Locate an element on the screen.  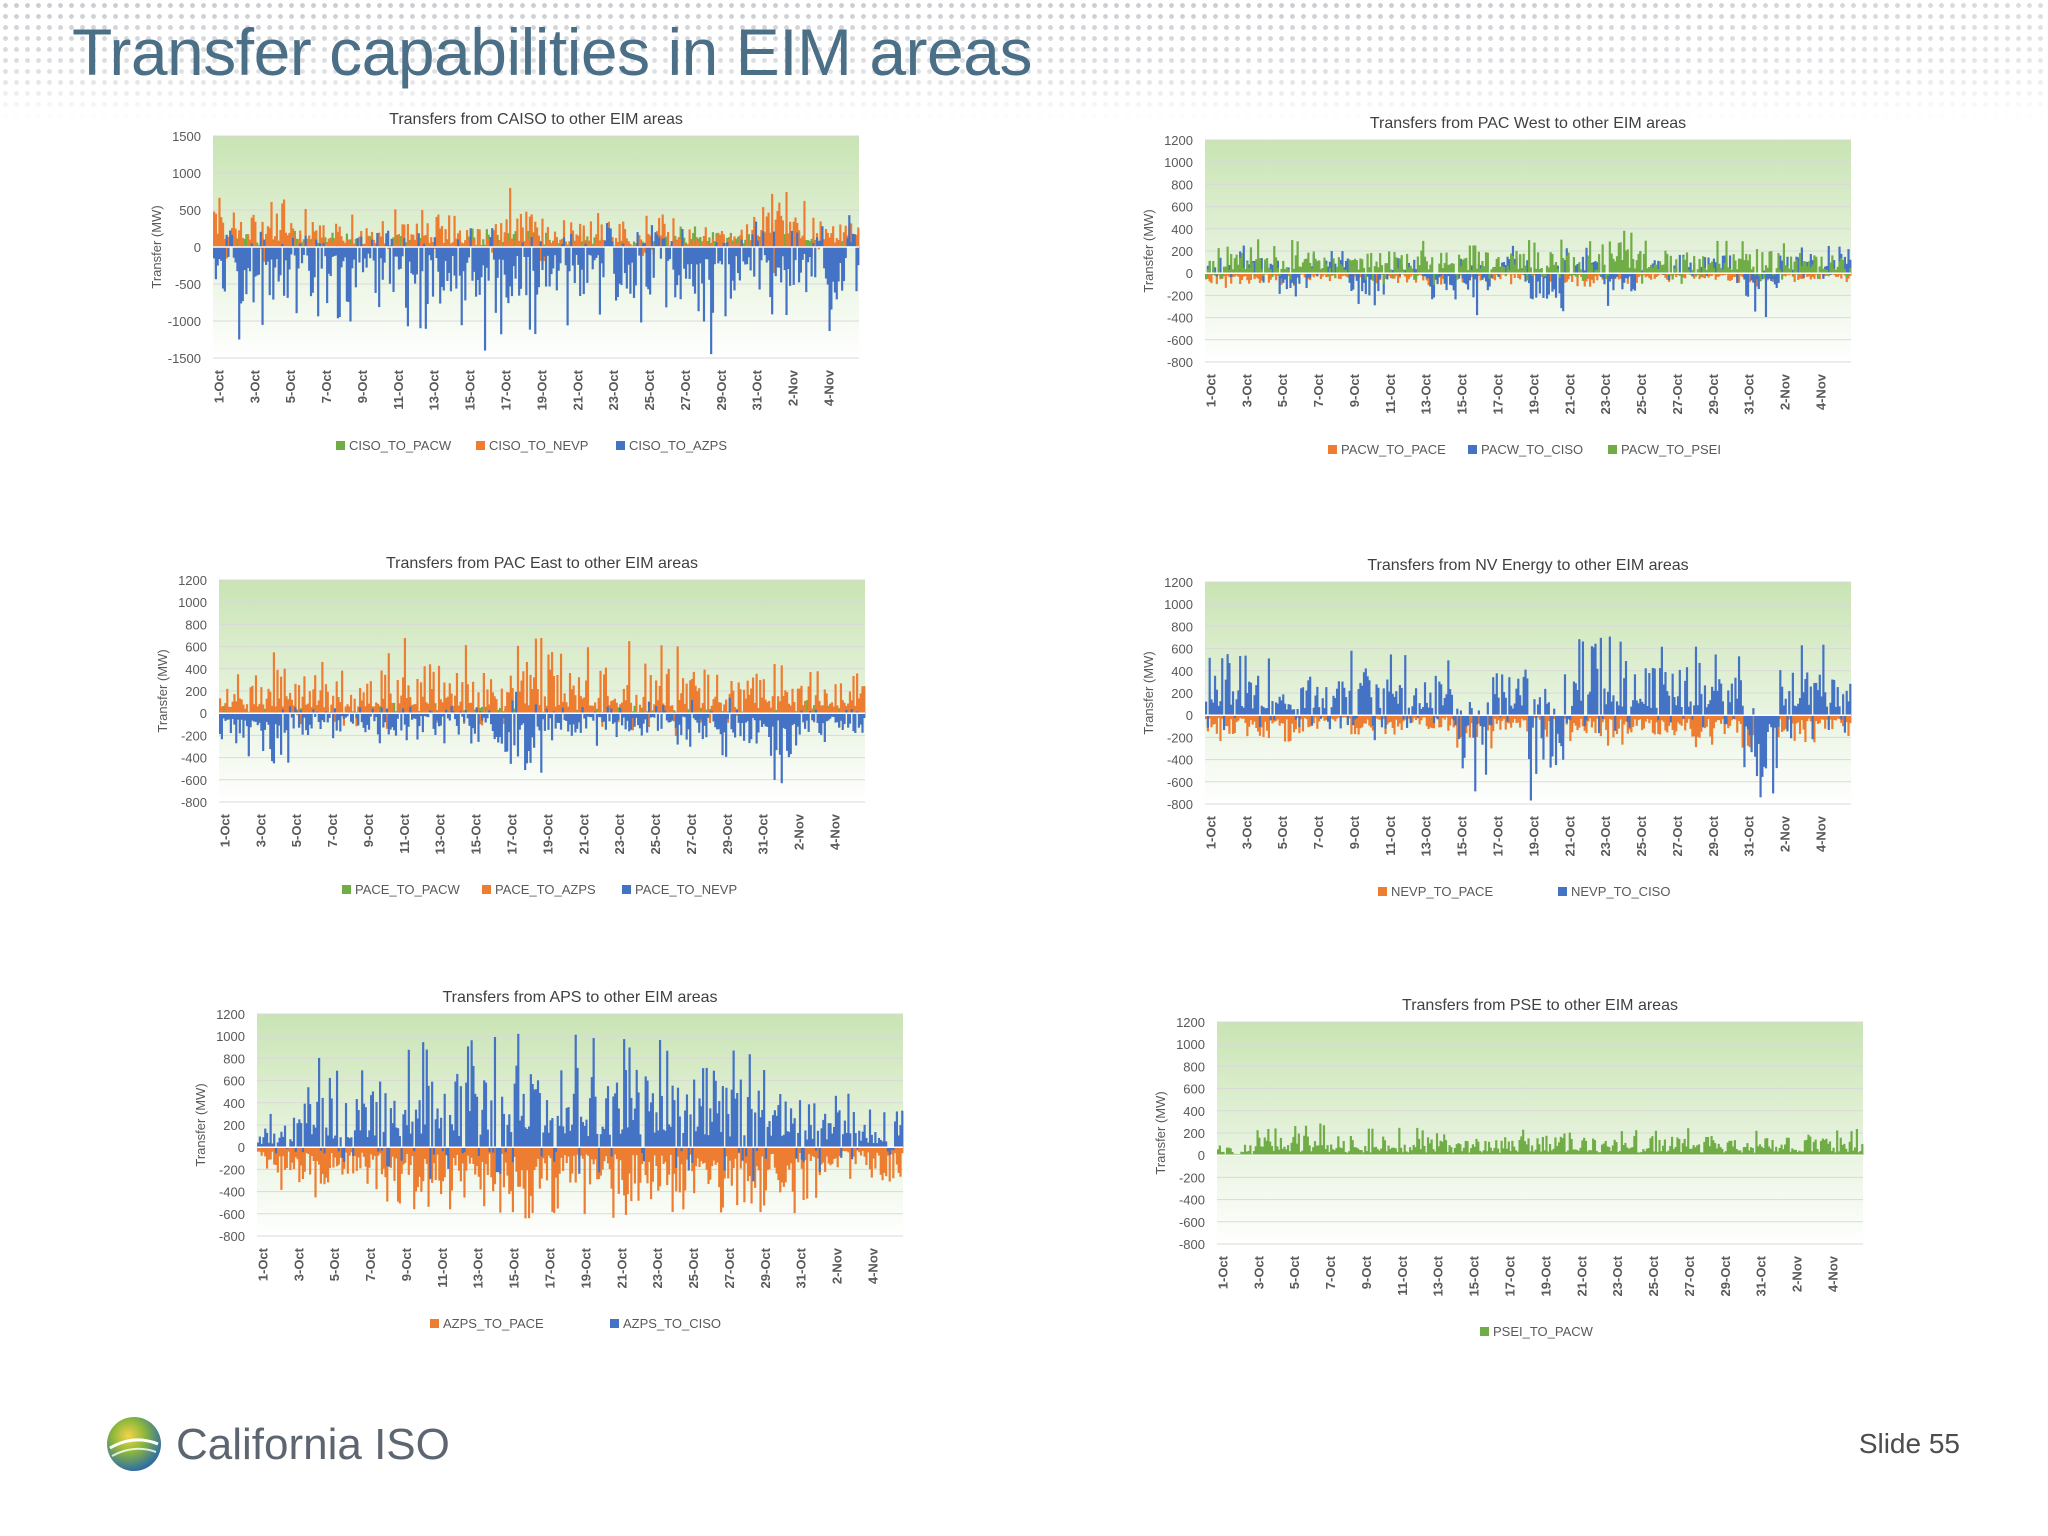
legend-label: PACW_TO_PACE is located at coordinates (1393, 449).